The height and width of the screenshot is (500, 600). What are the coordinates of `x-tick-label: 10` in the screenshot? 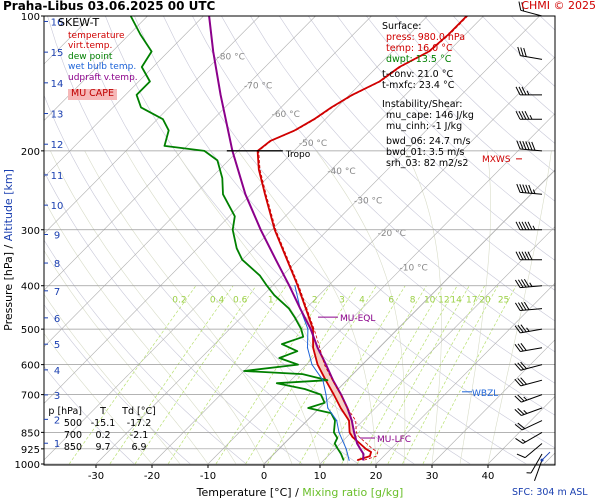 It's located at (320, 476).